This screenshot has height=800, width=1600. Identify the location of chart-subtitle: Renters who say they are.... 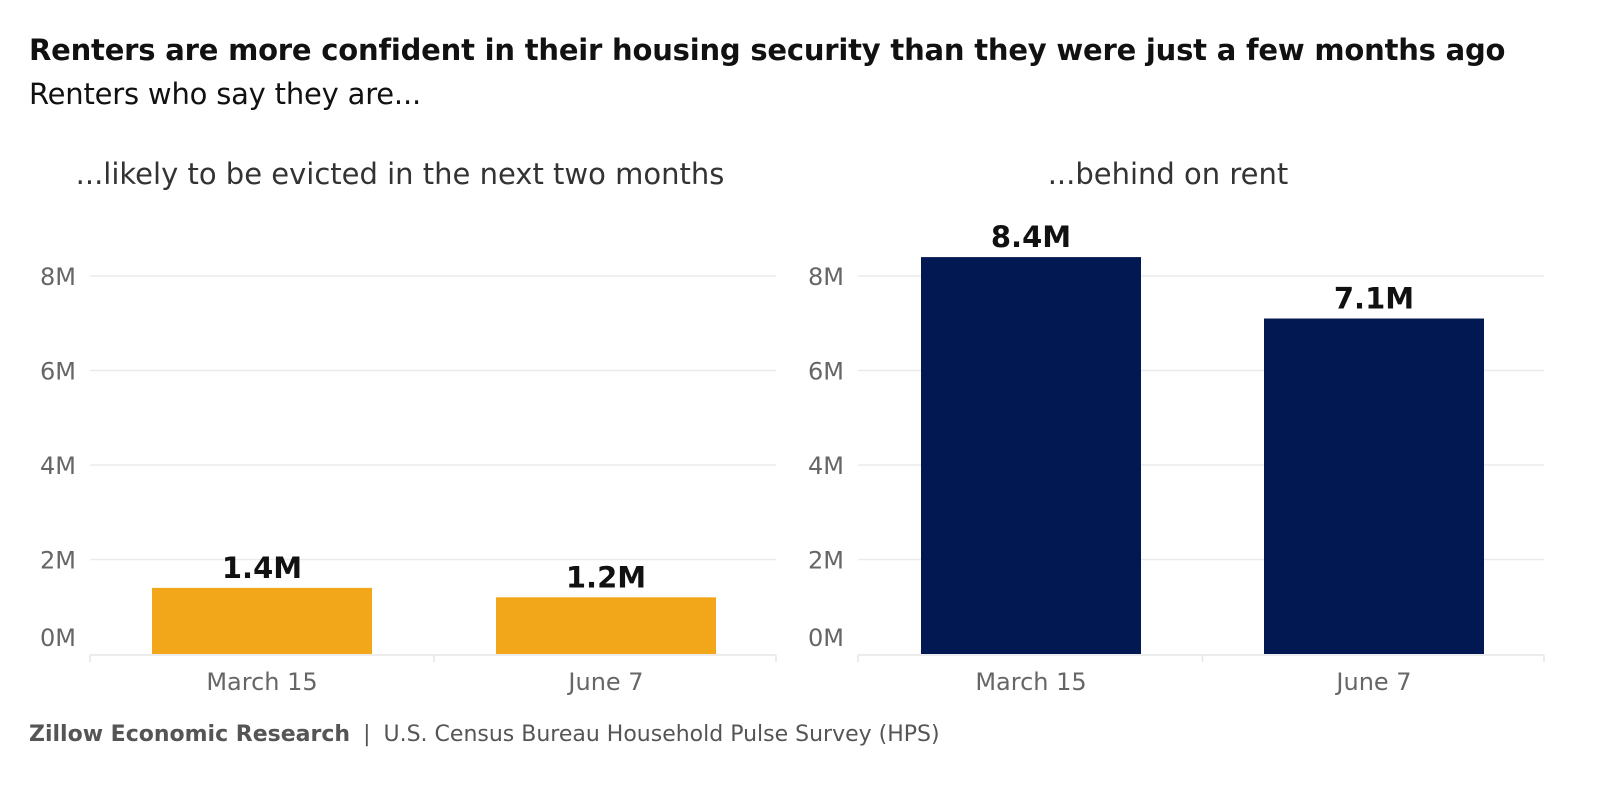
(225, 94).